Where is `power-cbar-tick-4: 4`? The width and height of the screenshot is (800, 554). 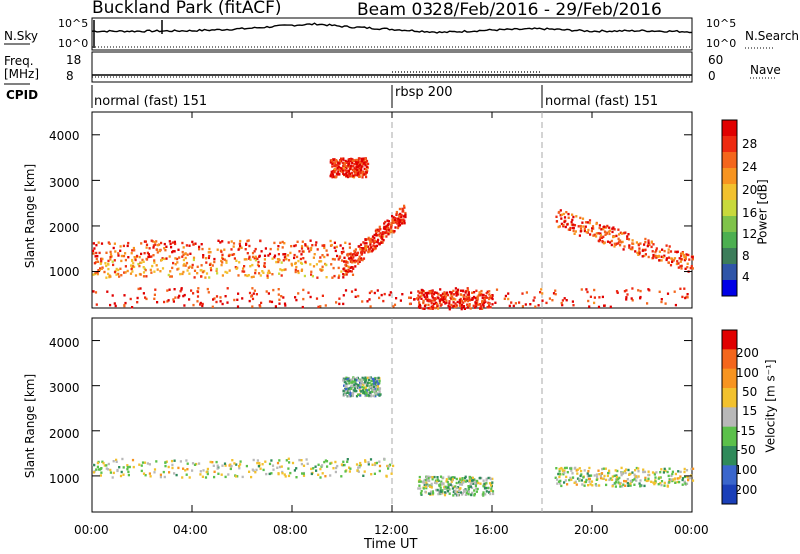
power-cbar-tick-4: 4 is located at coordinates (746, 277).